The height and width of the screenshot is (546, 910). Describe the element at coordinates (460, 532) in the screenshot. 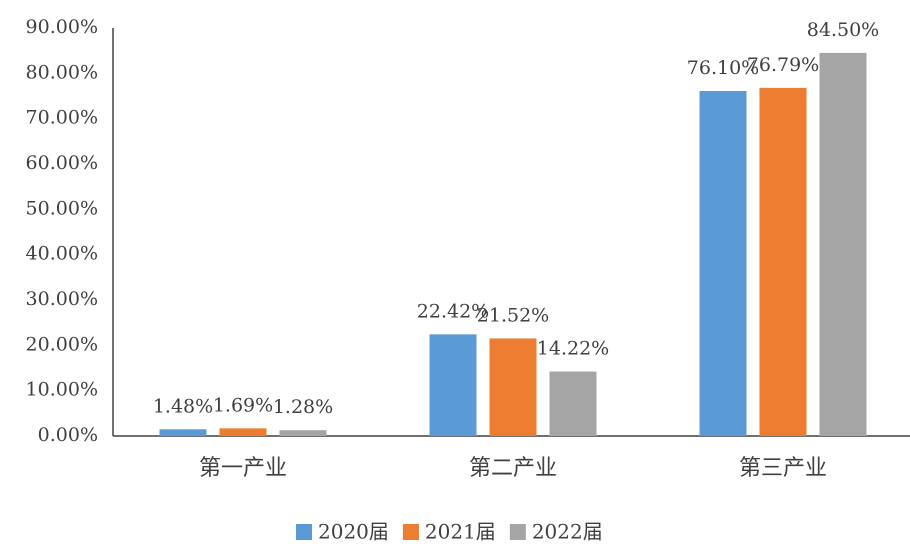

I see `legend-label: 2021届` at that location.